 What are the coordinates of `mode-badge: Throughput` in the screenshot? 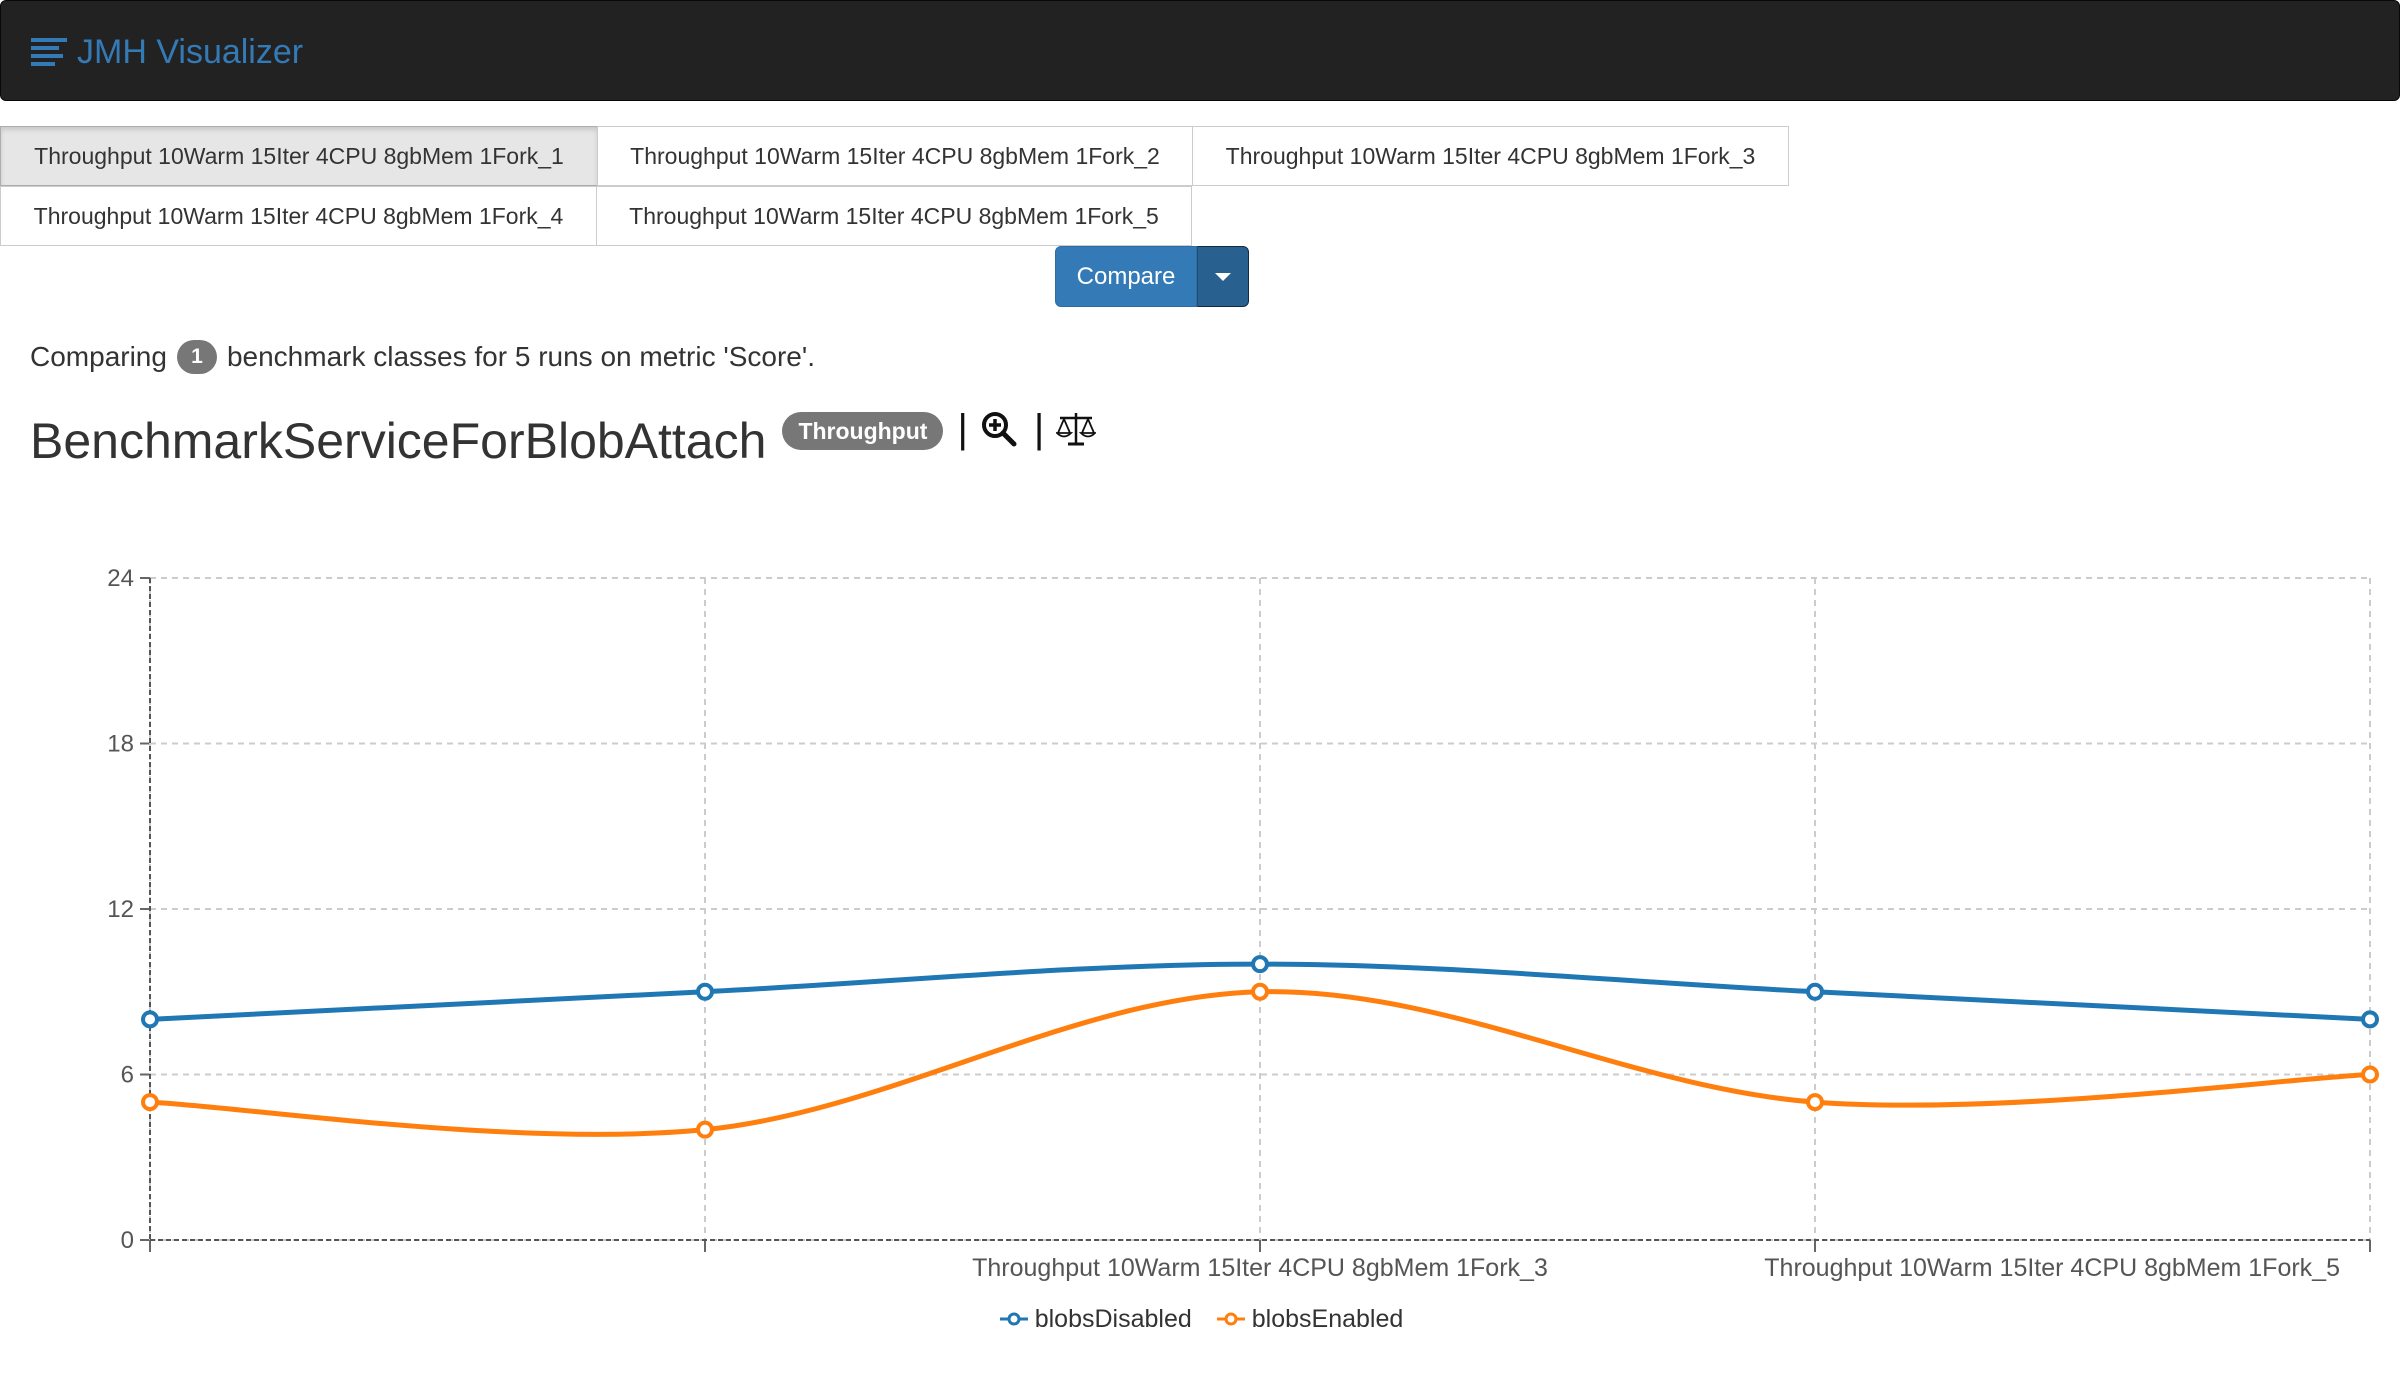 It's located at (863, 431).